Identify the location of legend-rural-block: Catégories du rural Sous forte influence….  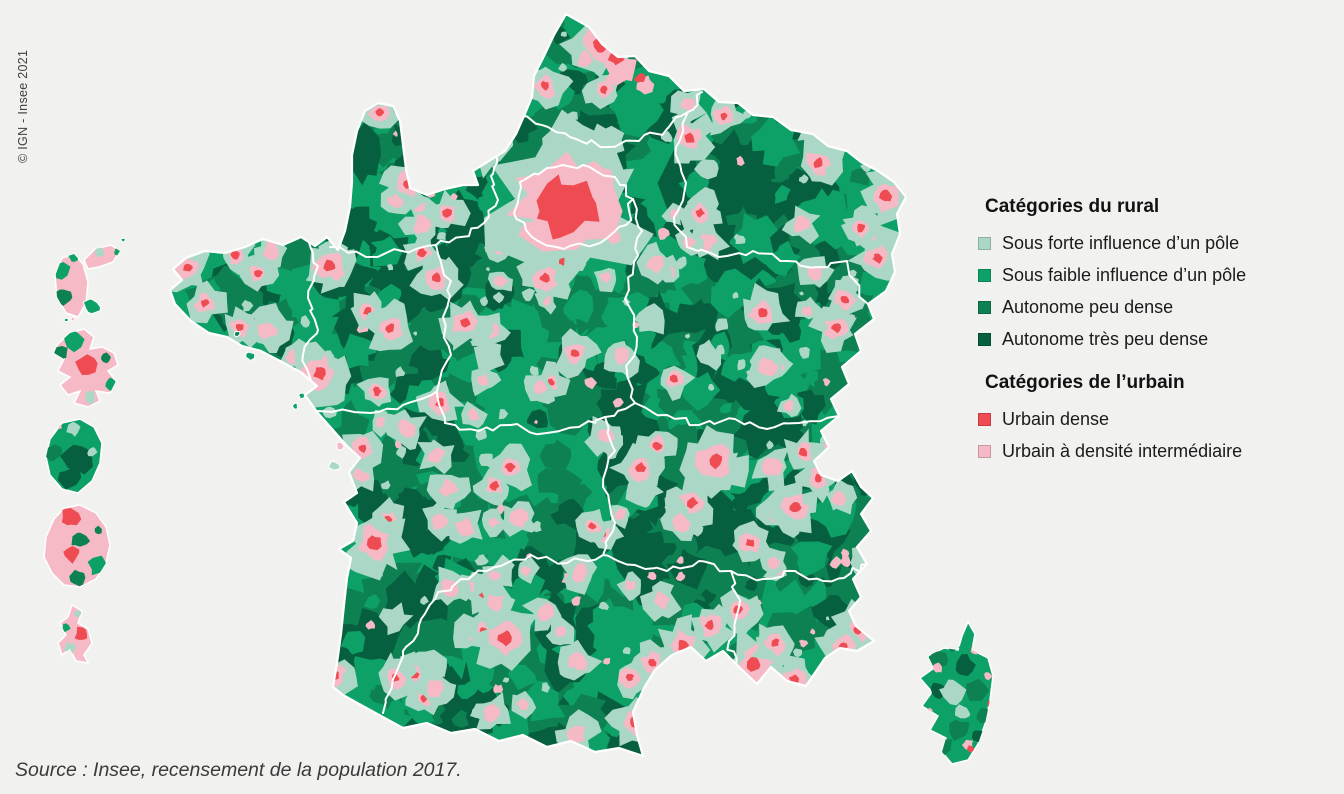
(1112, 275).